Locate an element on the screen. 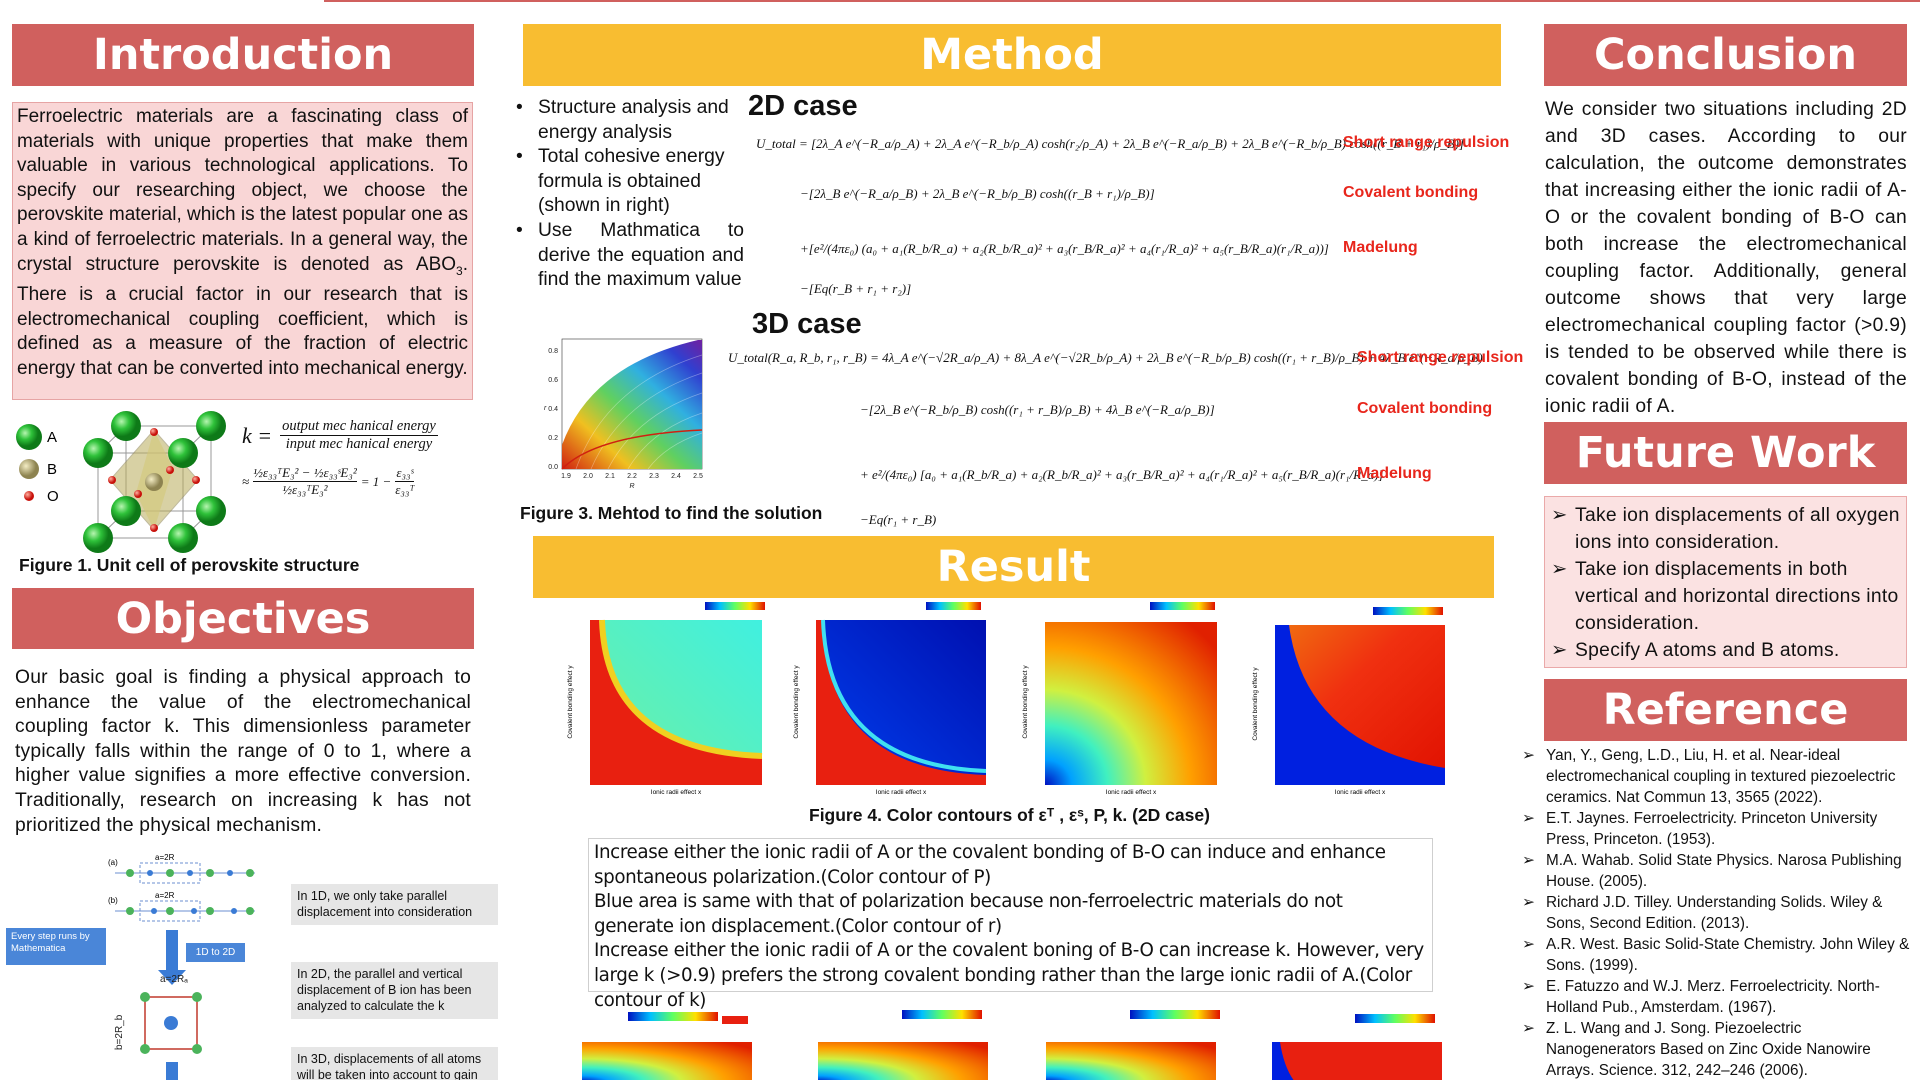  lattice-diagram: (a) a=2R (b) a=2R a=2Rₐ b=2R_b is located at coordinates (181, 966).